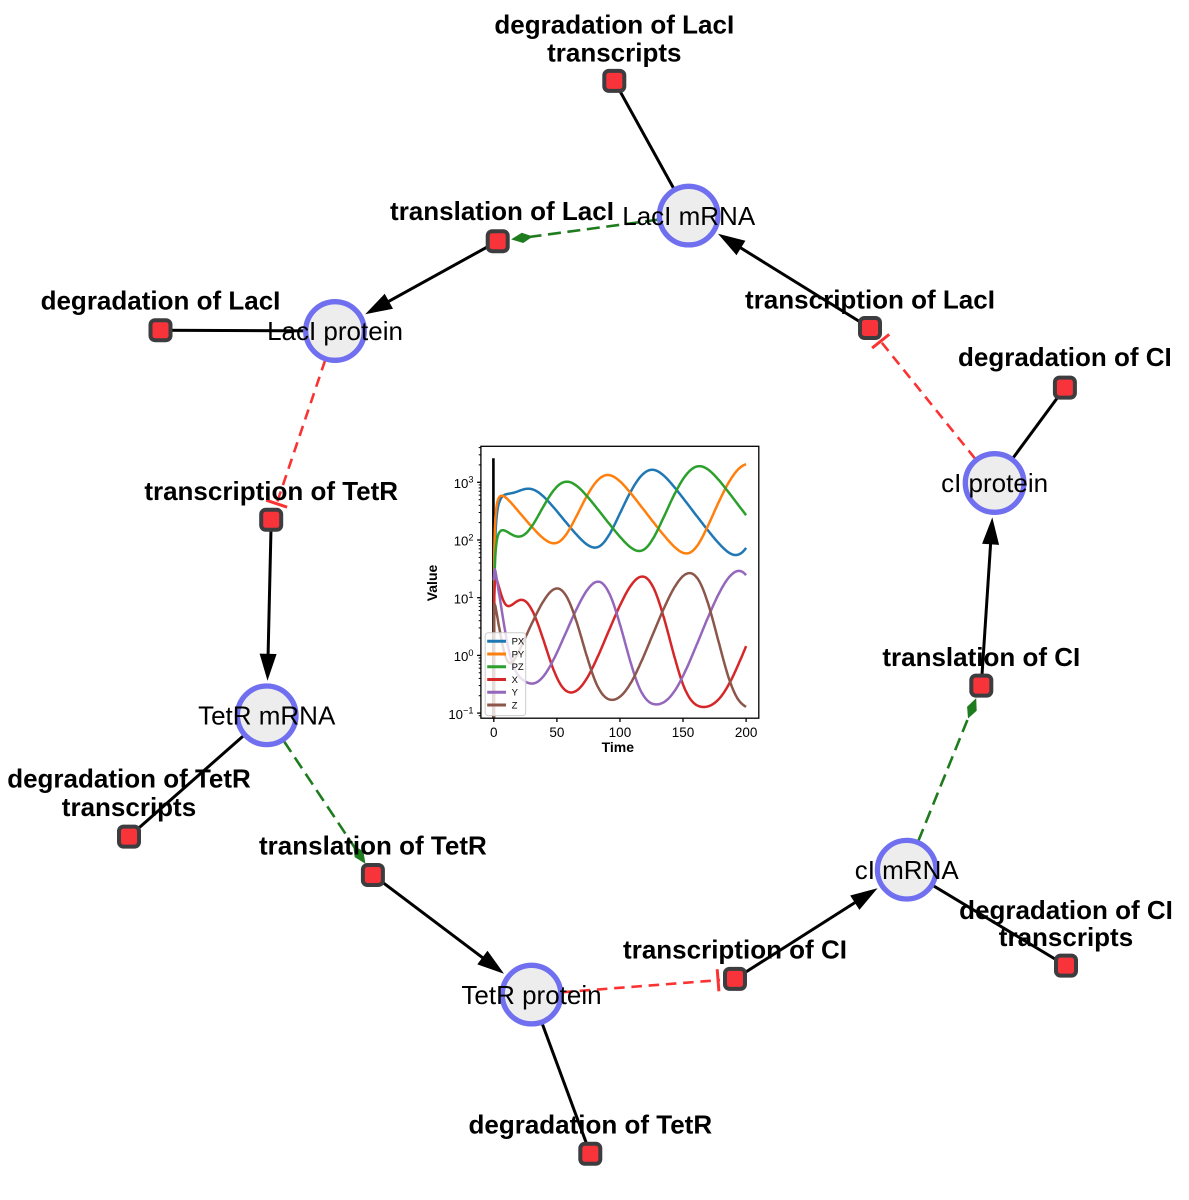 The width and height of the screenshot is (1189, 1200). What do you see at coordinates (746, 732) in the screenshot?
I see `svg-text: 200` at bounding box center [746, 732].